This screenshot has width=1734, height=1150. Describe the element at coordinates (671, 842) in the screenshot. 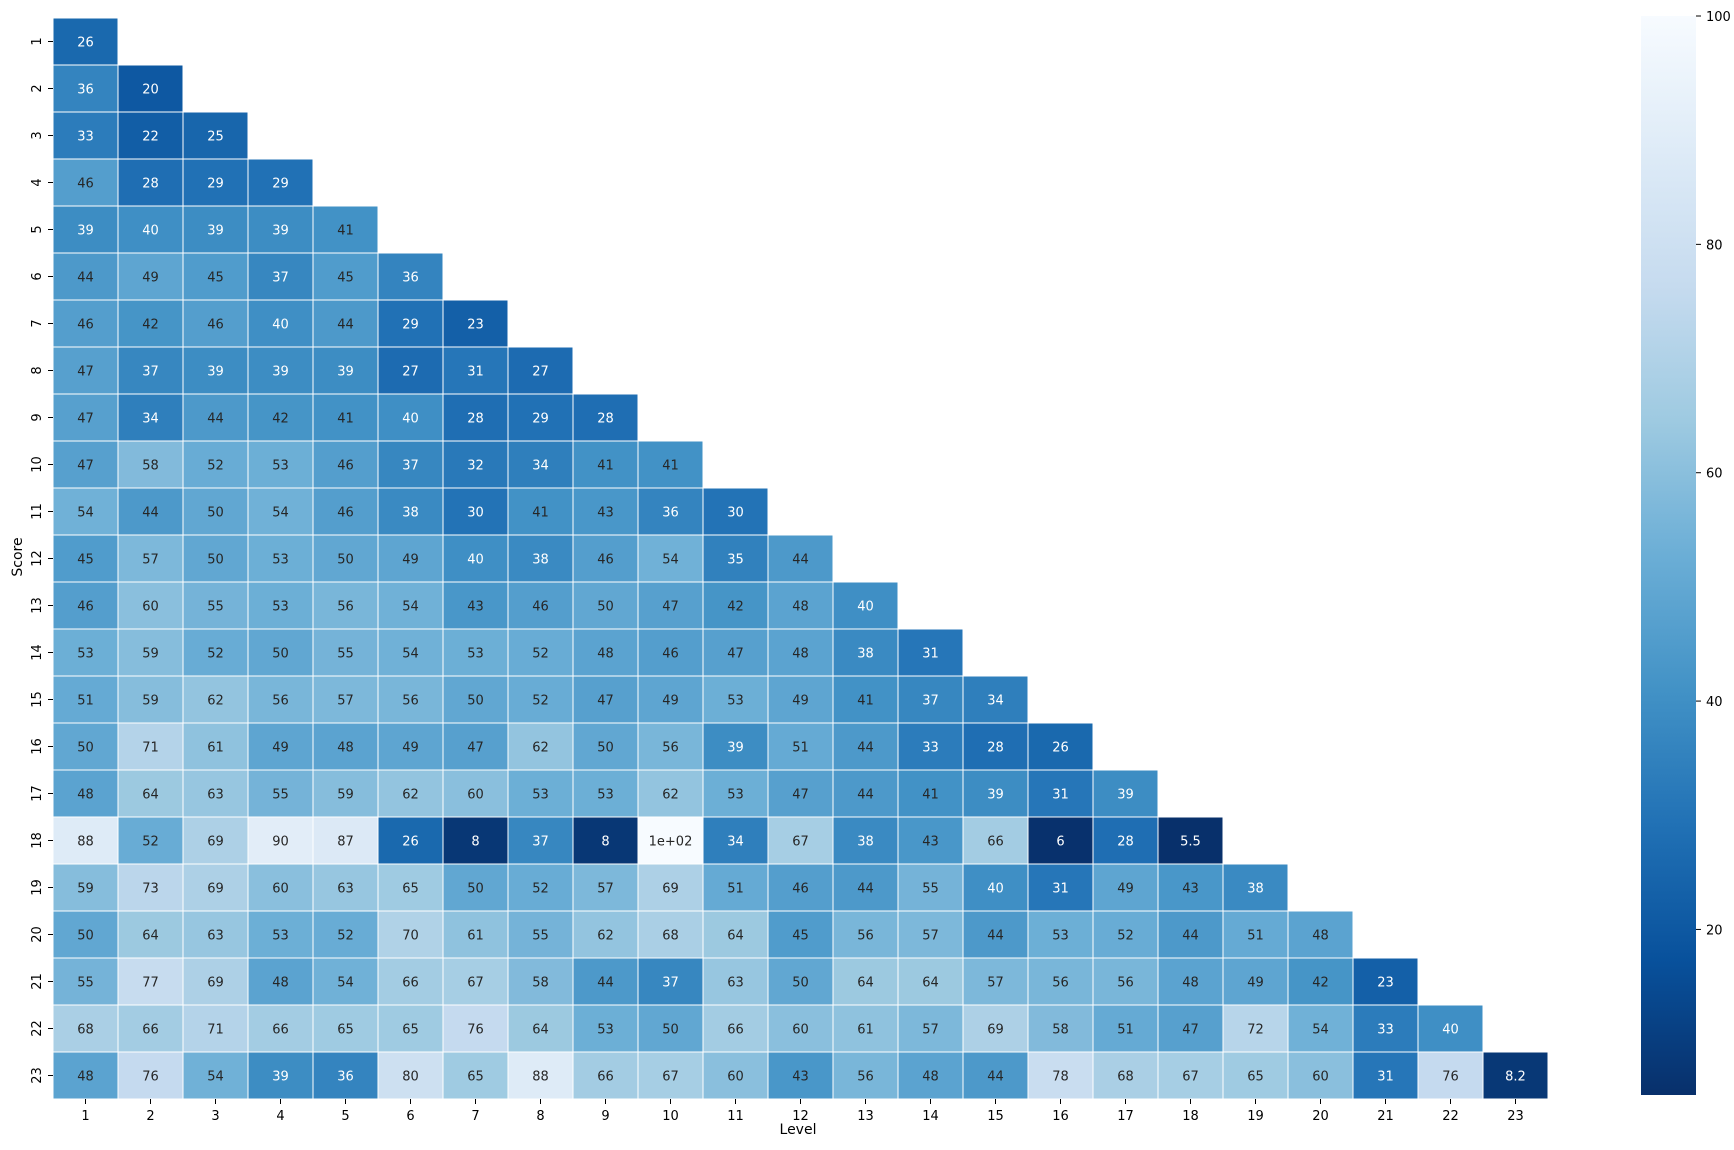

I see `cell-value-label: 1e+02` at that location.